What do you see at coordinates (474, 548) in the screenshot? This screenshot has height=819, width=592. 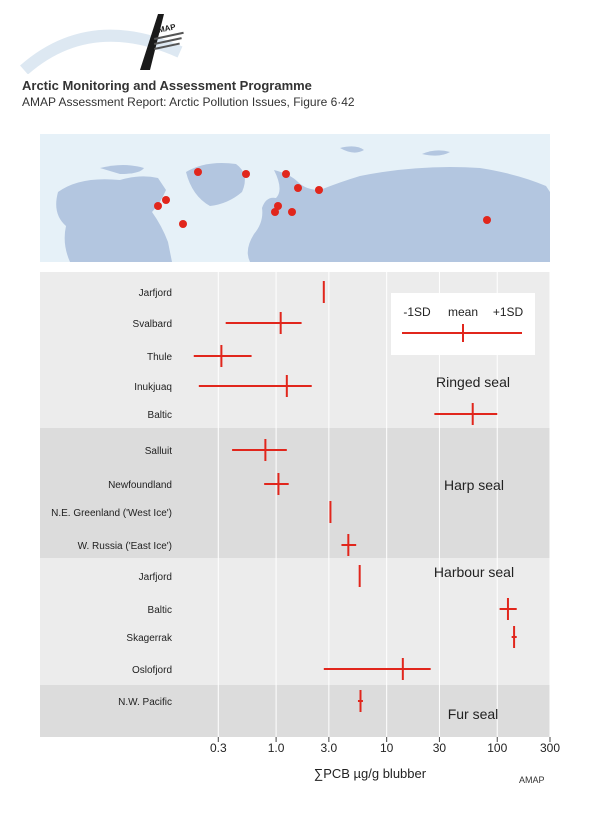 I see `group-labels: Ringed seal Harp seal Harbour seal Fur seal` at bounding box center [474, 548].